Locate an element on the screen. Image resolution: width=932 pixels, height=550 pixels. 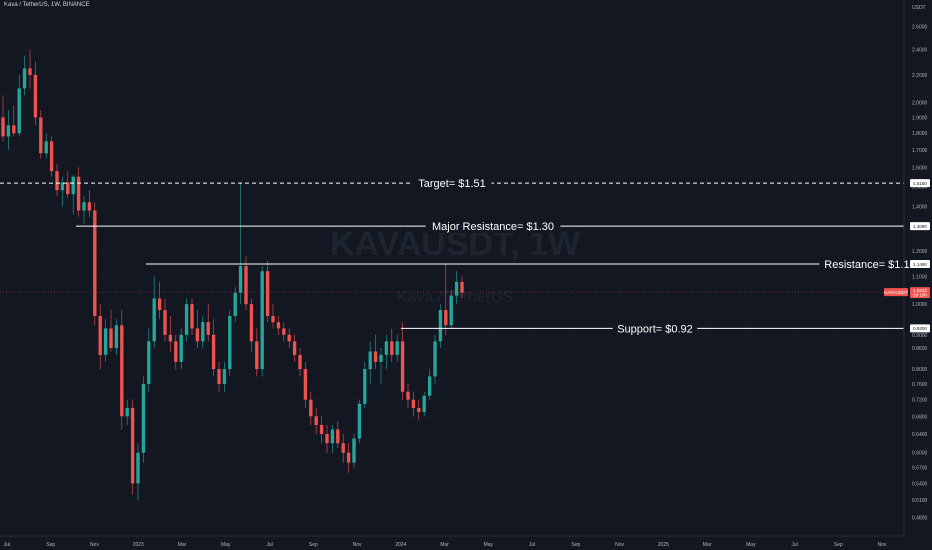
x-tick-label: Jul is located at coordinates (269, 545).